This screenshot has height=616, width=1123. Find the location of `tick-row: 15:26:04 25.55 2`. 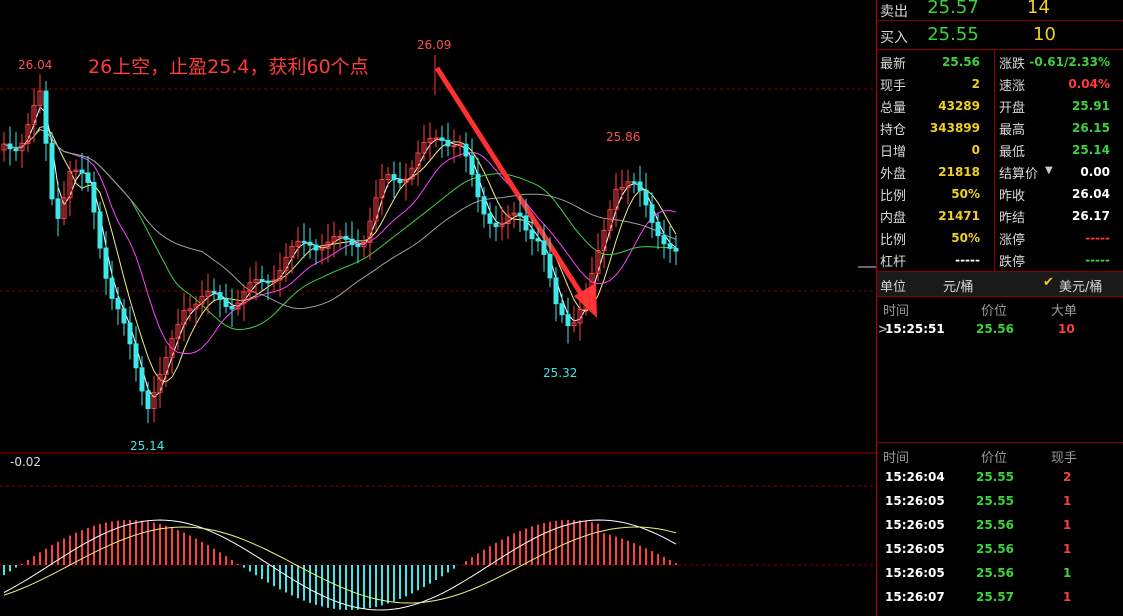

tick-row: 15:26:04 25.55 2 is located at coordinates (1000, 482).